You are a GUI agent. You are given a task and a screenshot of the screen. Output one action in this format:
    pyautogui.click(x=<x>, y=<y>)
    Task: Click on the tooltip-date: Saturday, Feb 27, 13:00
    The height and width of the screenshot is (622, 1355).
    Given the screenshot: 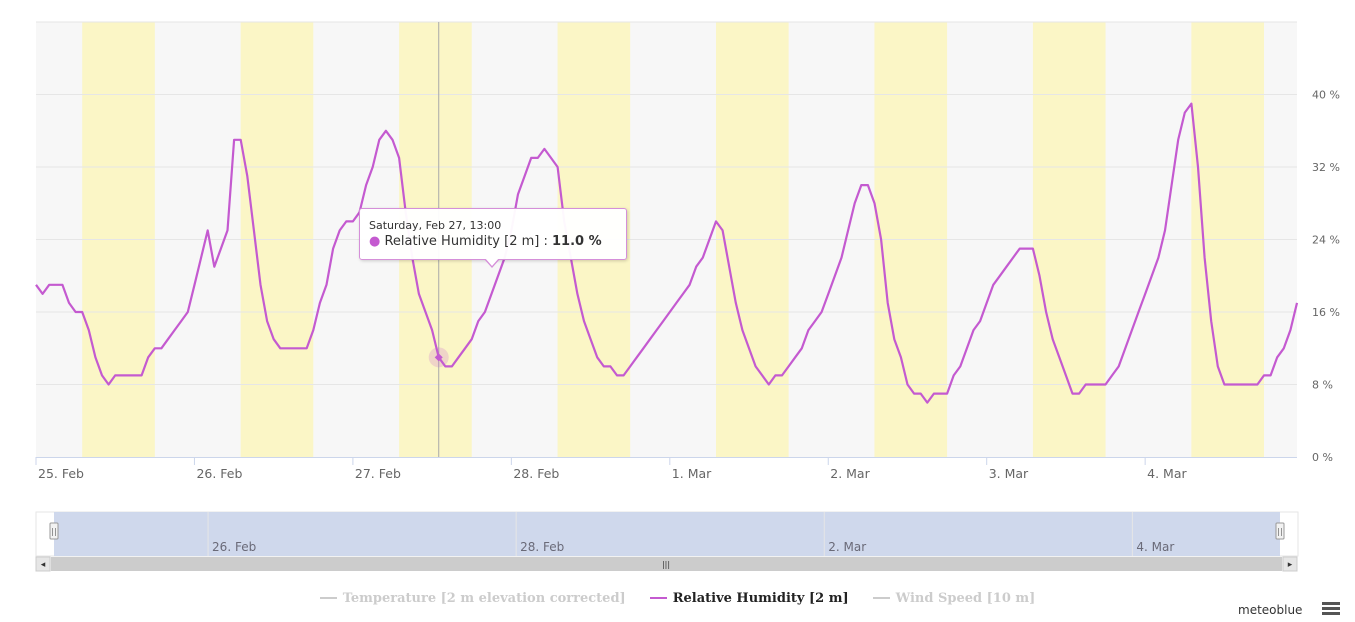 What is the action you would take?
    pyautogui.click(x=435, y=225)
    